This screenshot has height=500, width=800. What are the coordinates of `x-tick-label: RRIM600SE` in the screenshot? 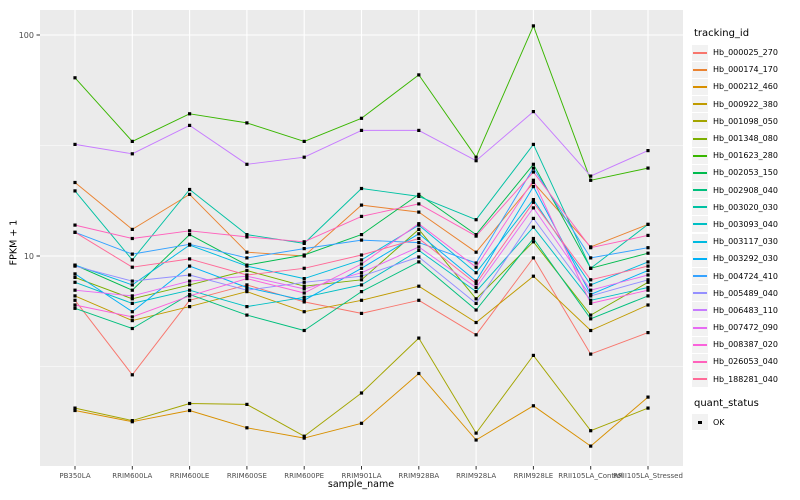 It's located at (247, 476).